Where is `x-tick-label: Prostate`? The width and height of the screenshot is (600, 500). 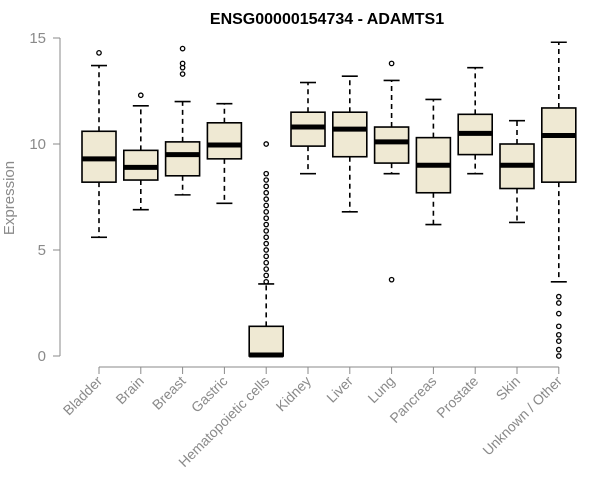
x-tick-label: Prostate is located at coordinates (457, 397).